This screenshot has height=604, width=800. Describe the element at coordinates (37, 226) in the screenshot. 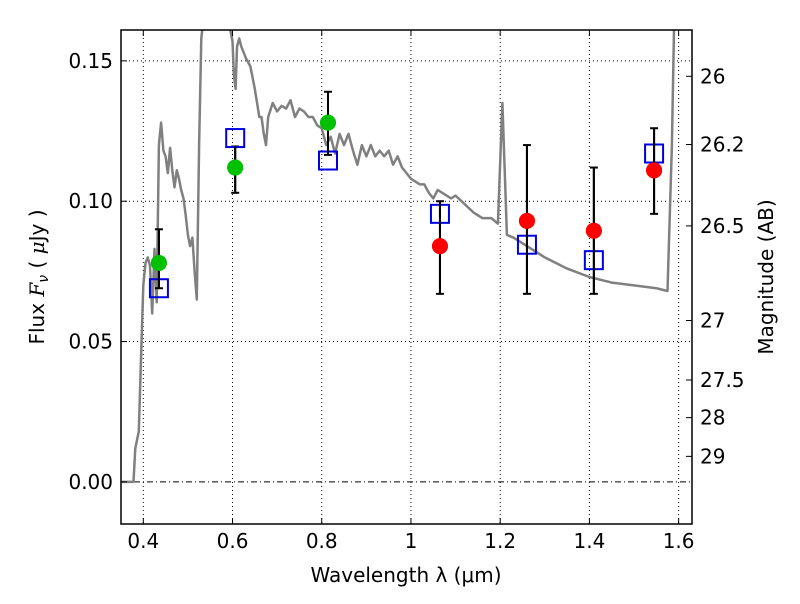

I see `y-axis-label-unit: Jy )` at that location.